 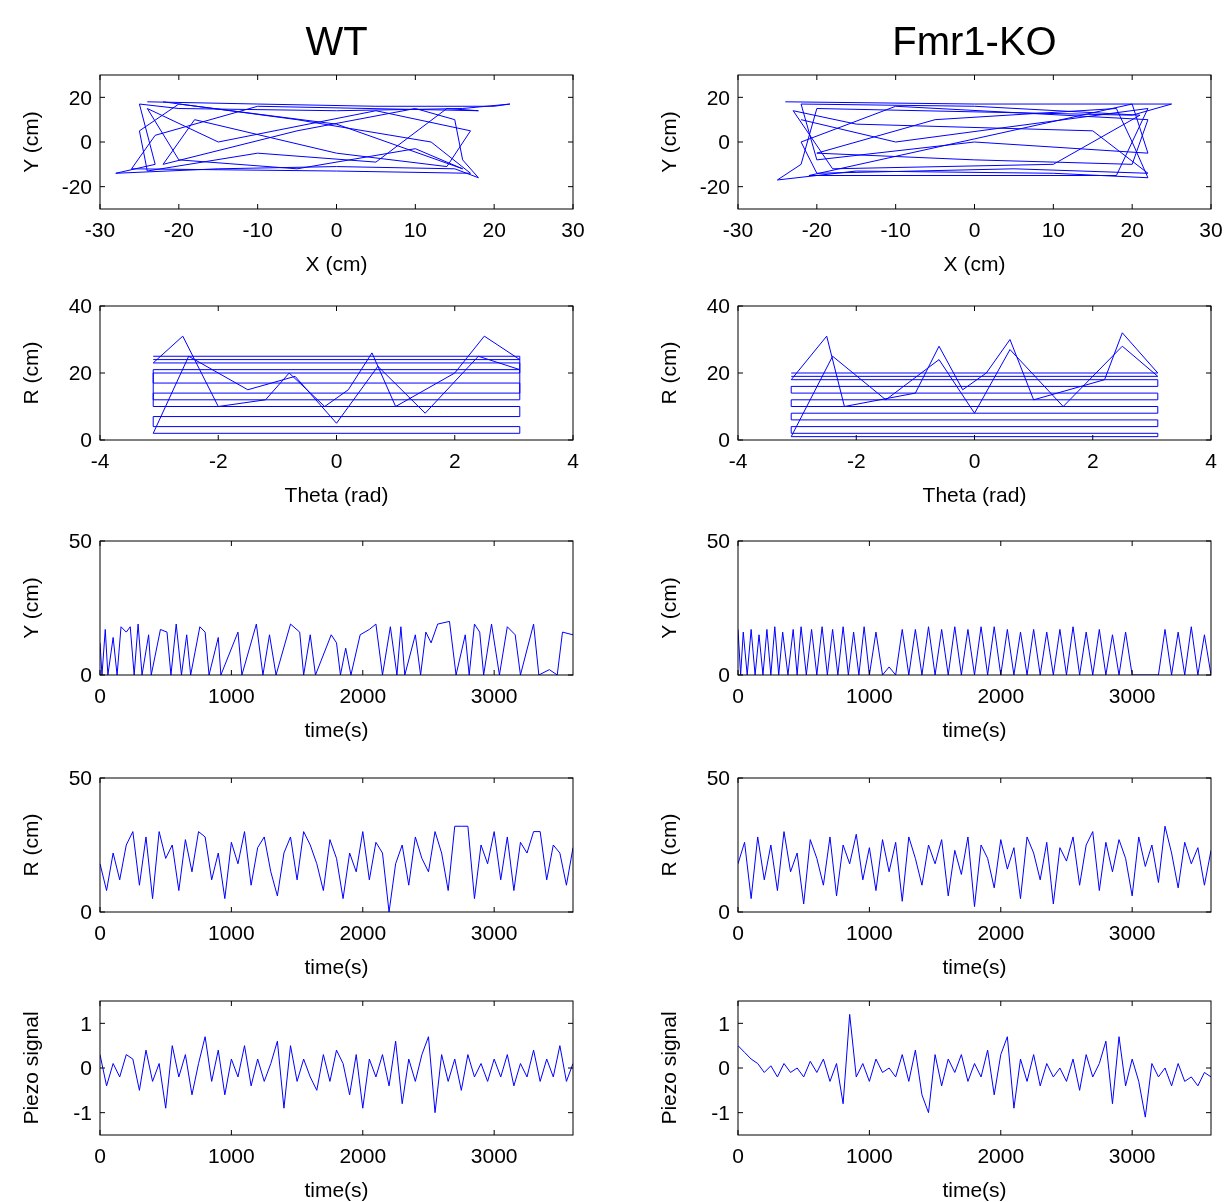 What do you see at coordinates (856, 460) in the screenshot?
I see `x-tick-label: -2` at bounding box center [856, 460].